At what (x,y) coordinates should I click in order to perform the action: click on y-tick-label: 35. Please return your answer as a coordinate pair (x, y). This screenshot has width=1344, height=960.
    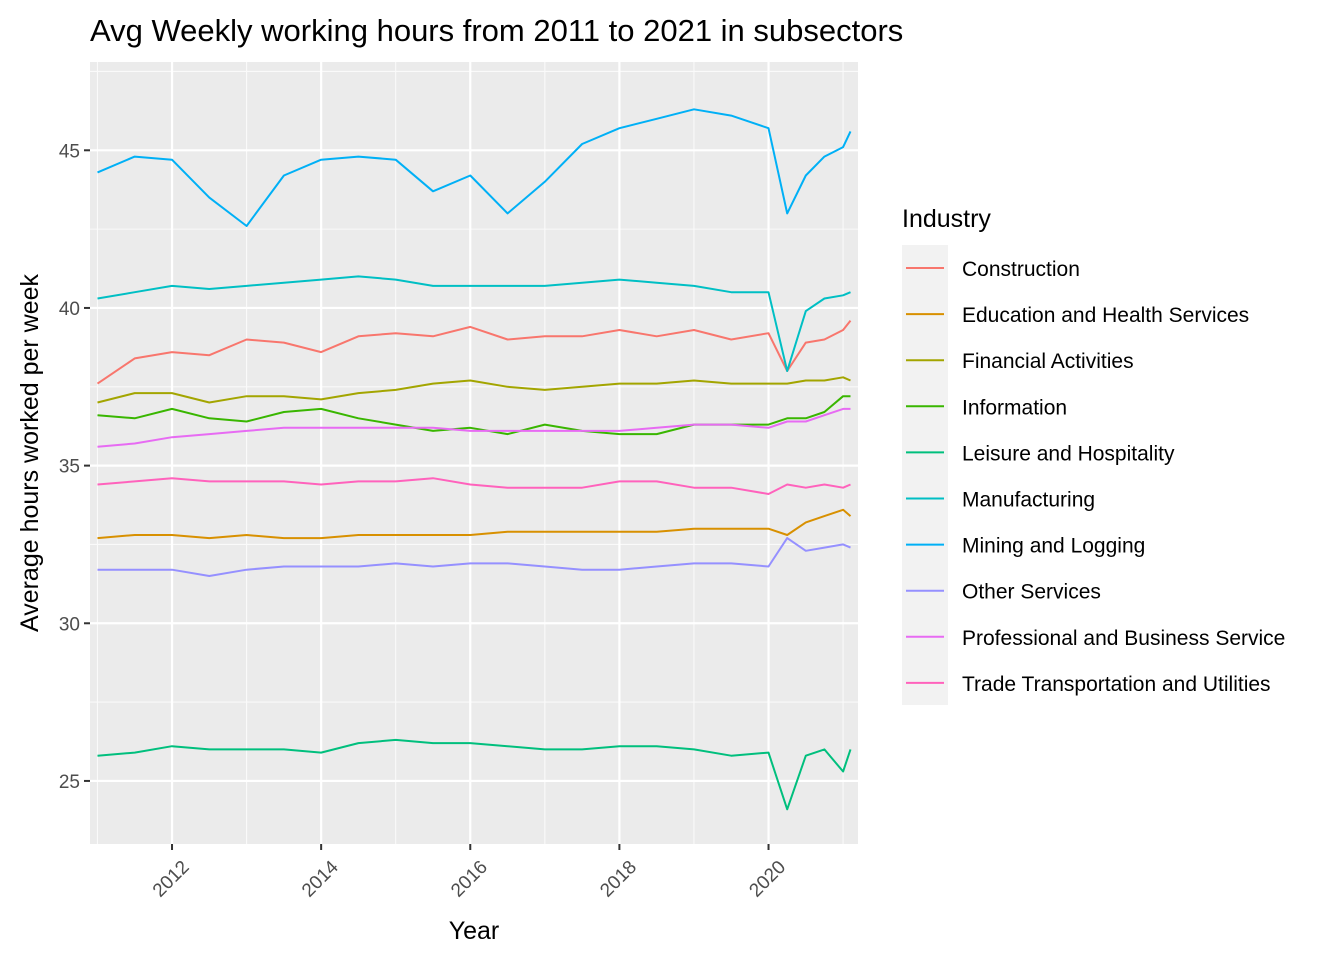
    Looking at the image, I should click on (69, 467).